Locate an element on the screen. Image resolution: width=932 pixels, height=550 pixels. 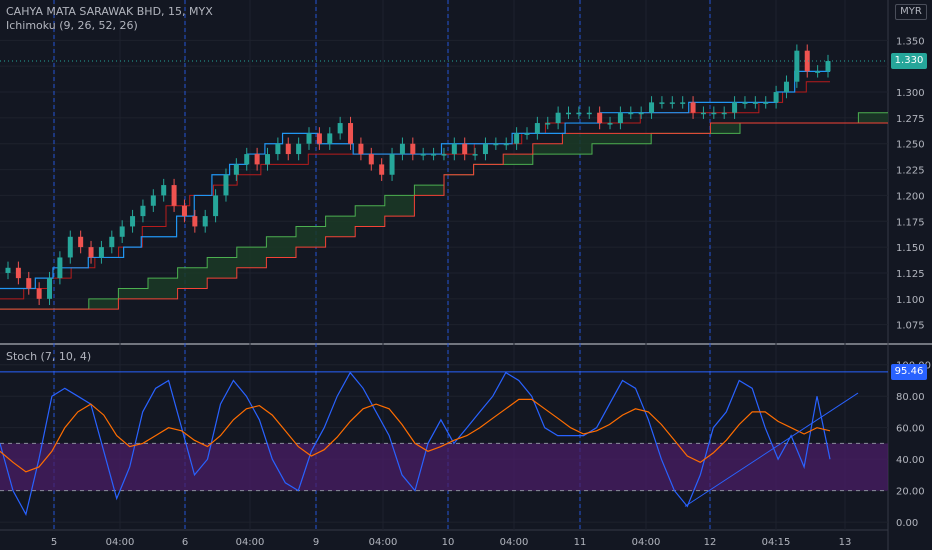
stoch-label: Stoch (7, 10, 4) is located at coordinates (49, 356).